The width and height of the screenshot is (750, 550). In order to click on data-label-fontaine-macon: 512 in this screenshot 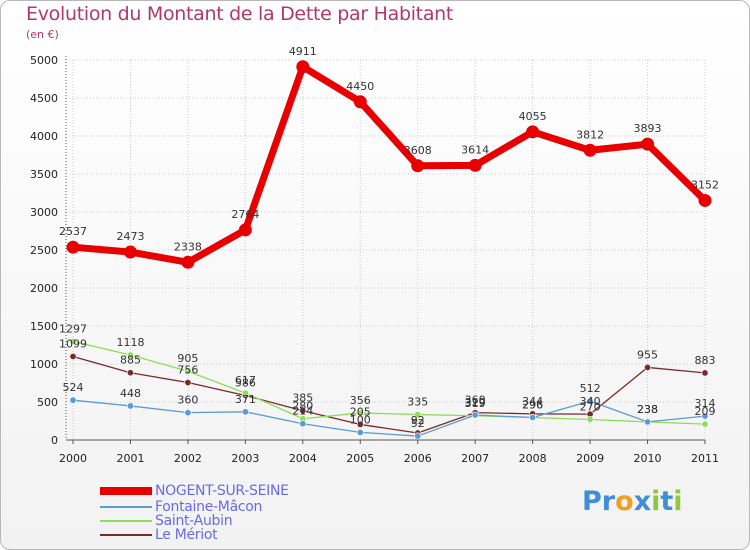, I will do `click(590, 388)`.